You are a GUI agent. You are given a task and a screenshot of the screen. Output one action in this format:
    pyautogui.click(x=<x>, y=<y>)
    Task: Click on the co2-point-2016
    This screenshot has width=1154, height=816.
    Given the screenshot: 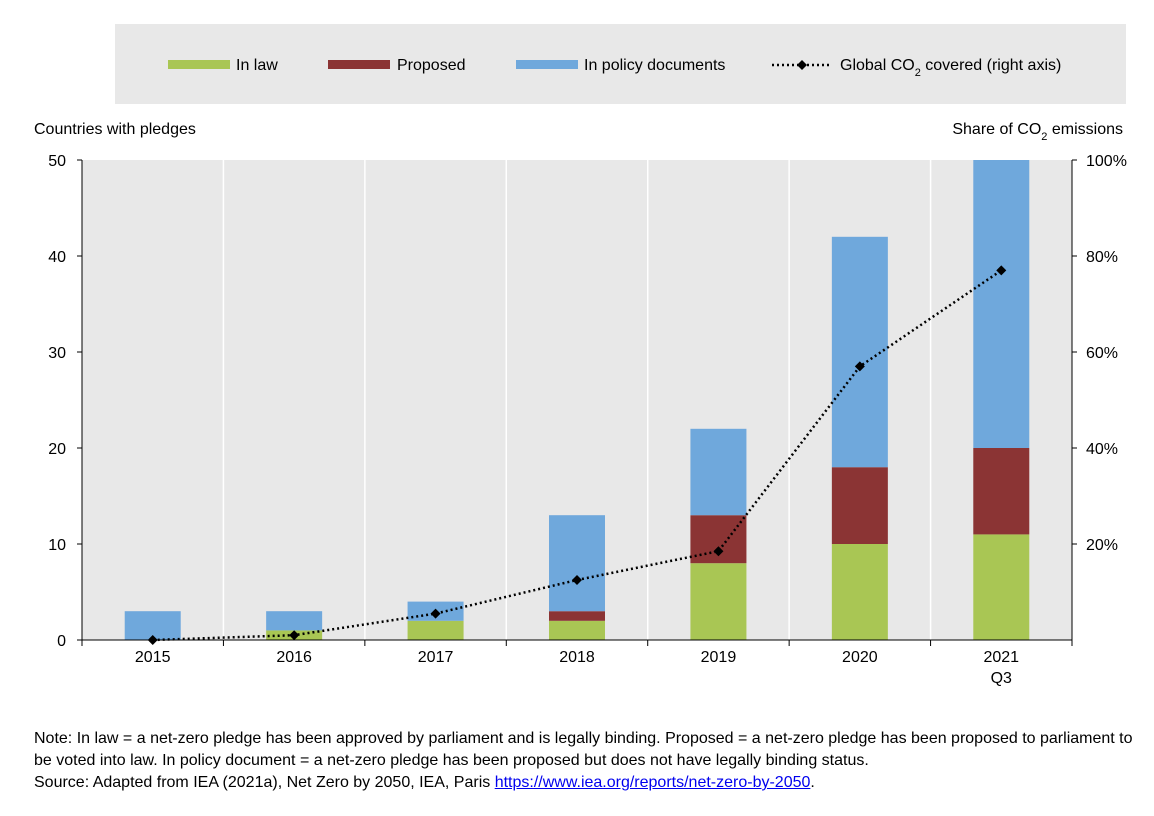 What is the action you would take?
    pyautogui.click(x=294, y=635)
    